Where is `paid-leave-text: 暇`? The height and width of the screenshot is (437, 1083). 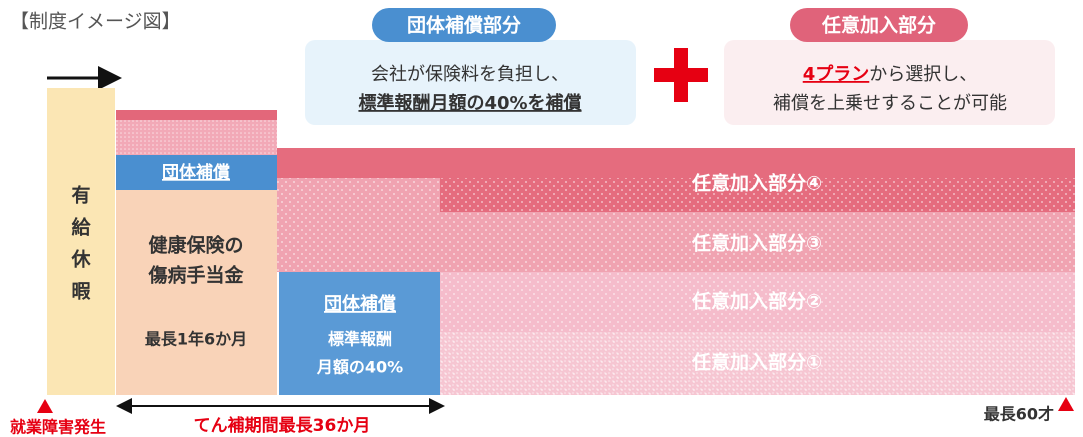
paid-leave-text: 暇 is located at coordinates (80, 292).